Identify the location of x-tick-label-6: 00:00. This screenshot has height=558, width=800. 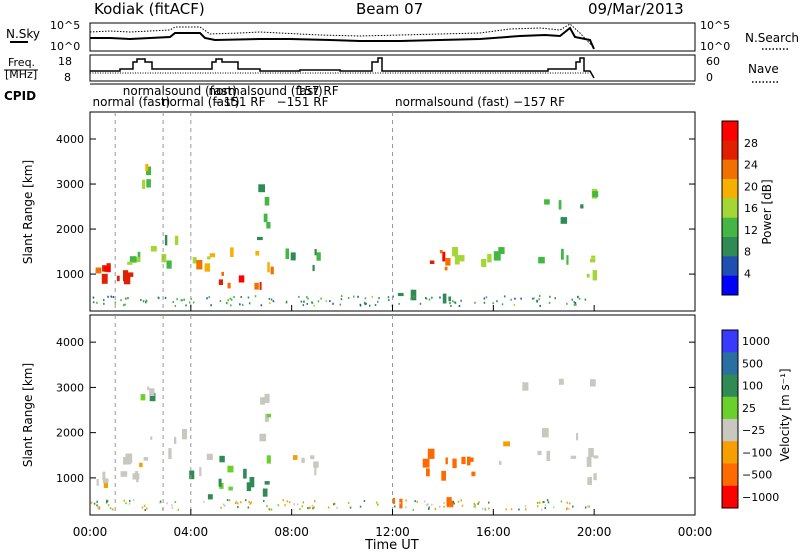
(695, 532).